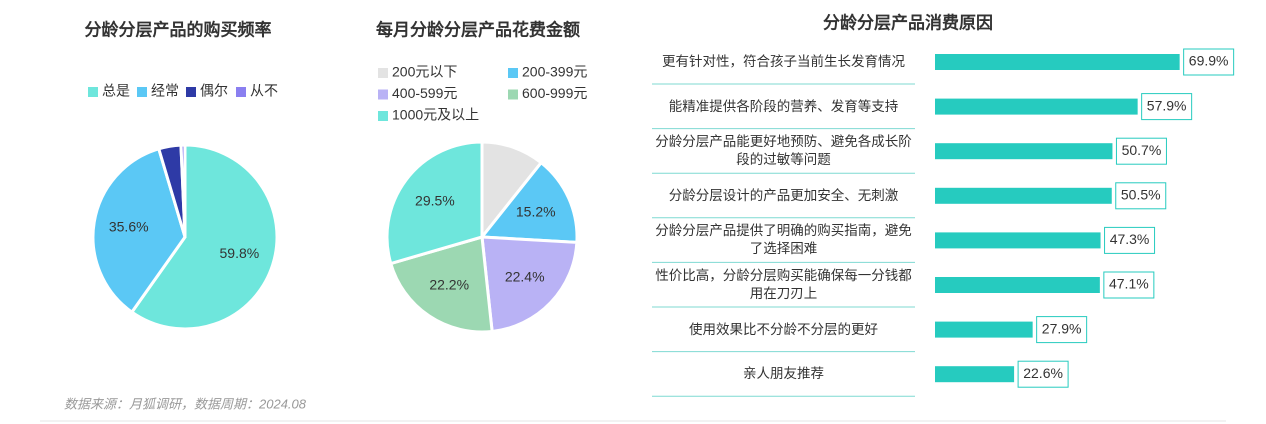  I want to click on value-label: 50.7%, so click(1142, 150).